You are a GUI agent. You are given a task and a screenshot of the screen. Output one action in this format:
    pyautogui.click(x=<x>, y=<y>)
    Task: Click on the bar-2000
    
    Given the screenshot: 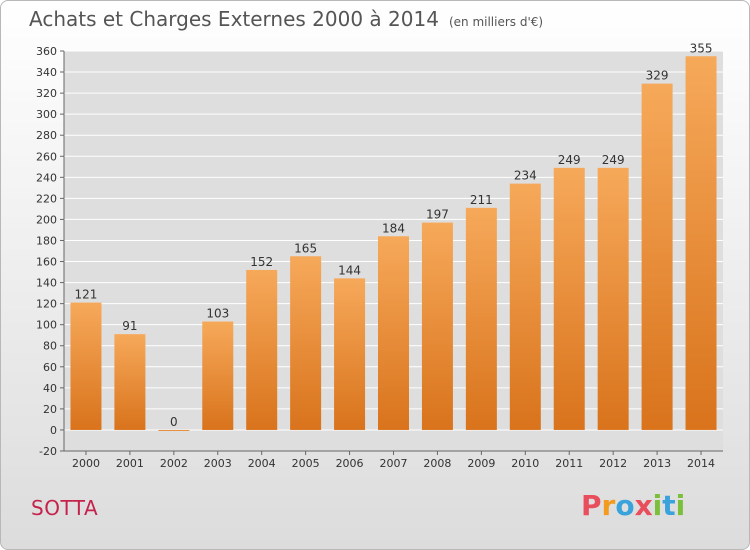 What is the action you would take?
    pyautogui.click(x=86, y=366)
    